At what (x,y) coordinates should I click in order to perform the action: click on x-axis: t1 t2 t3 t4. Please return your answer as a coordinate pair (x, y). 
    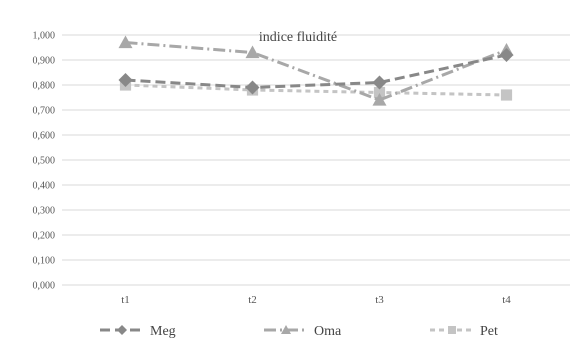
    Looking at the image, I should click on (316, 300).